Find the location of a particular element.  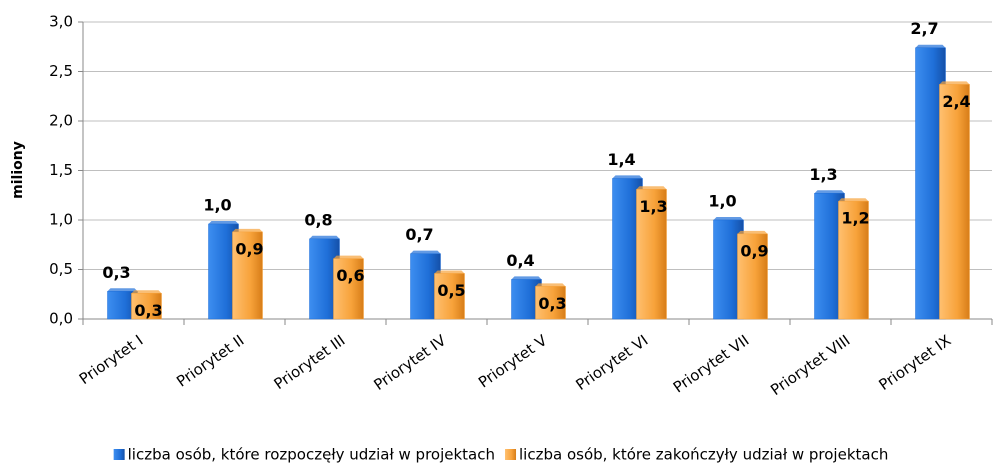

y-axis-label: miliony is located at coordinates (18, 170).